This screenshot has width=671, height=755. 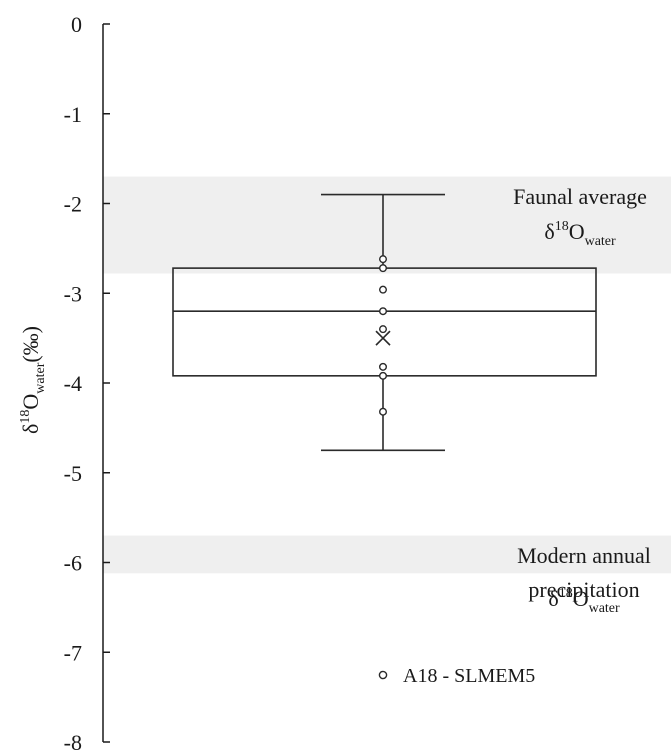 What do you see at coordinates (76, 24) in the screenshot?
I see `y-tick-label: 0` at bounding box center [76, 24].